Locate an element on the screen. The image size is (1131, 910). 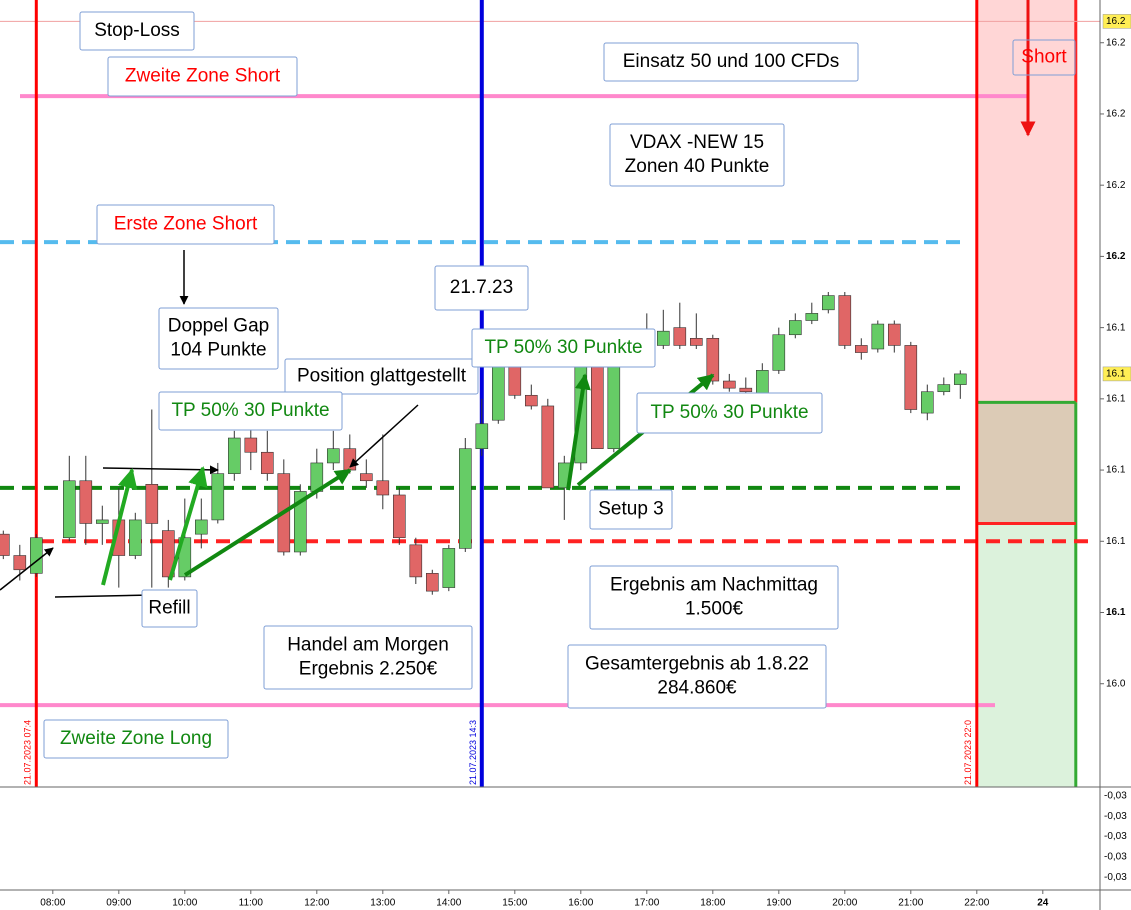
annotation-text: Zweite Zone Long is located at coordinates (136, 738).